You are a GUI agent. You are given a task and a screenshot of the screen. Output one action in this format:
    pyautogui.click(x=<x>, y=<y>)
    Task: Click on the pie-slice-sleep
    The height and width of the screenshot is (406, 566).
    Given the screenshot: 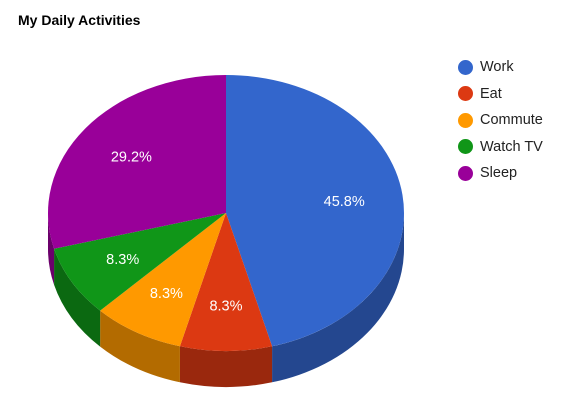 What is the action you would take?
    pyautogui.click(x=137, y=162)
    